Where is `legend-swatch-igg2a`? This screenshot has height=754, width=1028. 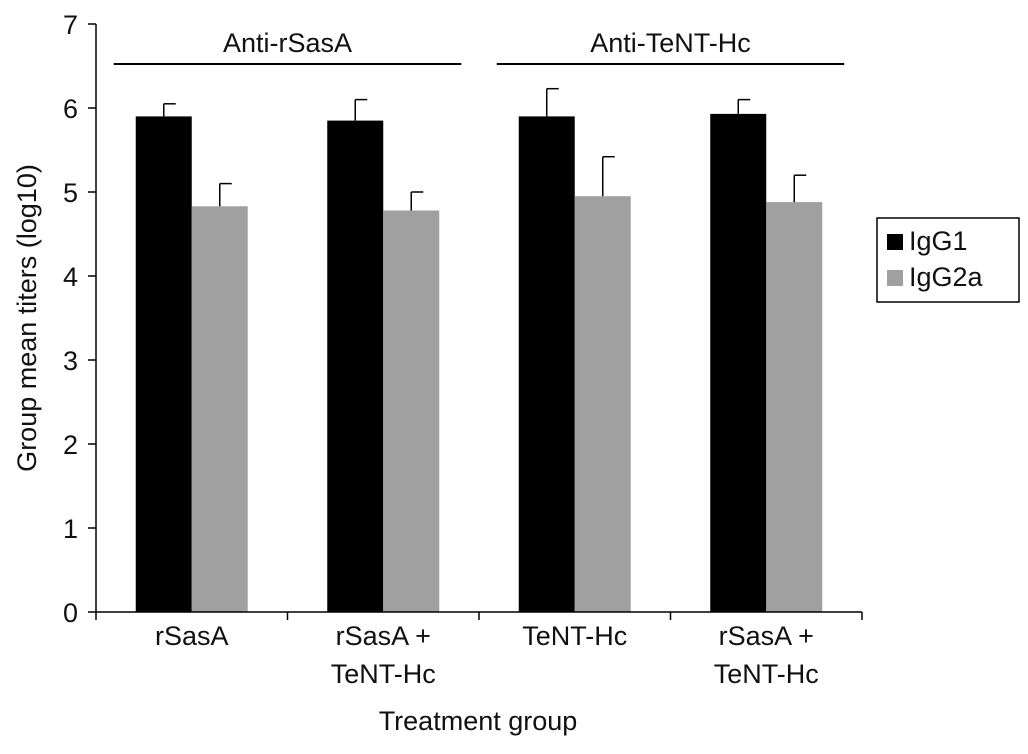
legend-swatch-igg2a is located at coordinates (895, 278).